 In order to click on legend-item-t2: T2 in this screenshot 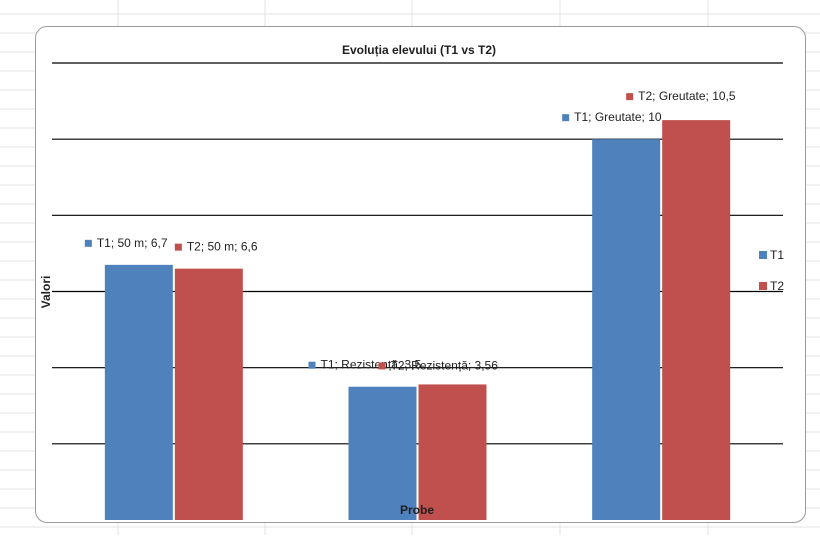, I will do `click(771, 286)`.